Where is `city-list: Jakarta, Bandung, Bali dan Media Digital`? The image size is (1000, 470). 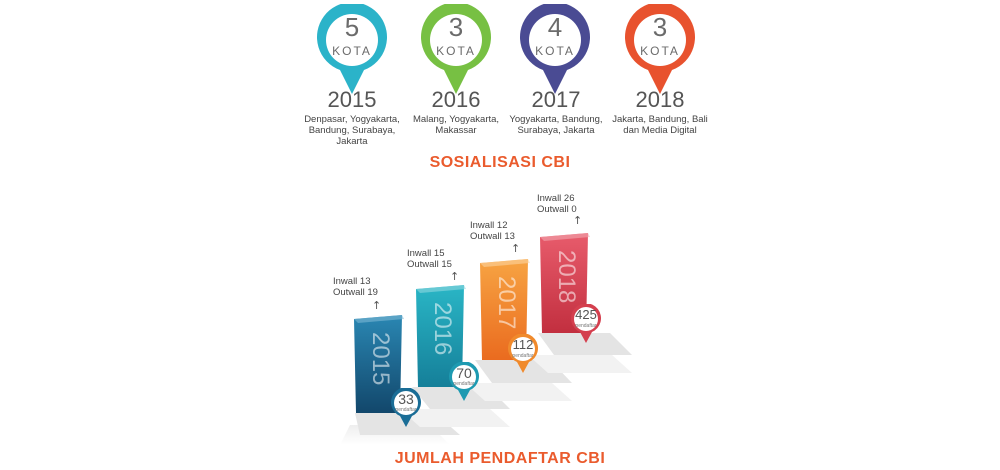 city-list: Jakarta, Bandung, Bali dan Media Digital is located at coordinates (660, 125).